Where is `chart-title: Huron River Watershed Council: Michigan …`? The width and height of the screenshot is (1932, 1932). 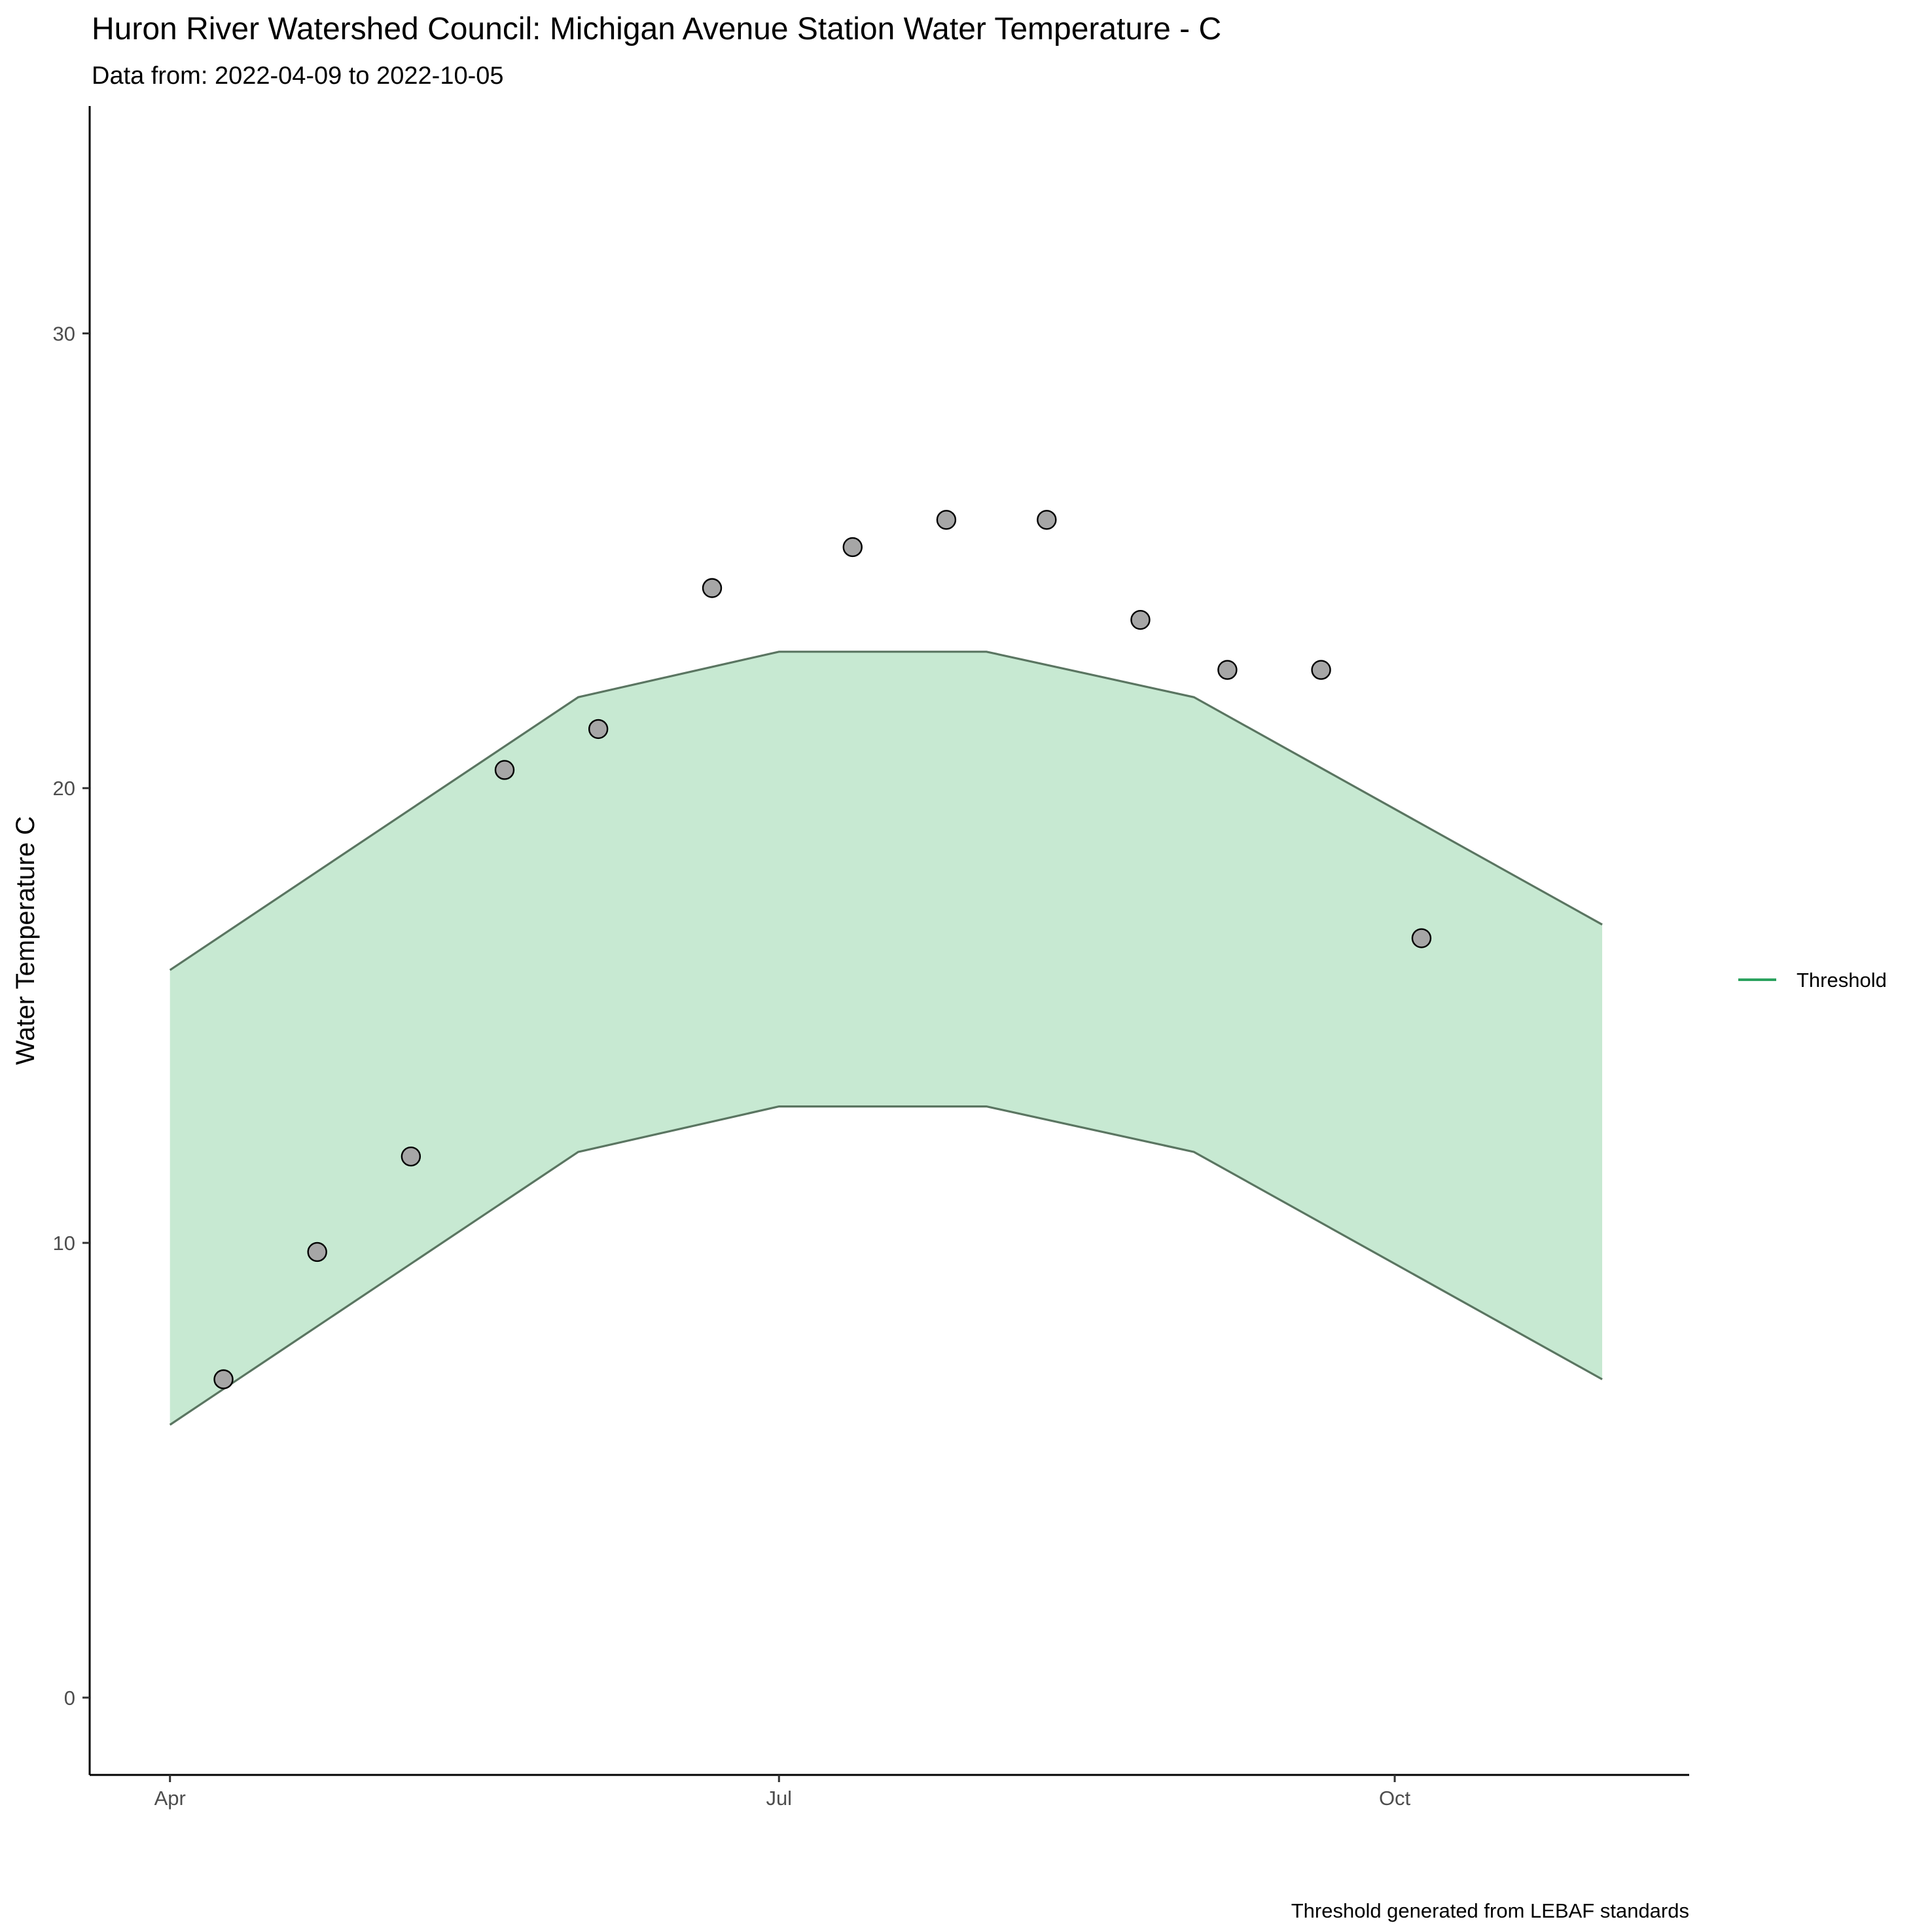 chart-title: Huron River Watershed Council: Michigan … is located at coordinates (656, 29).